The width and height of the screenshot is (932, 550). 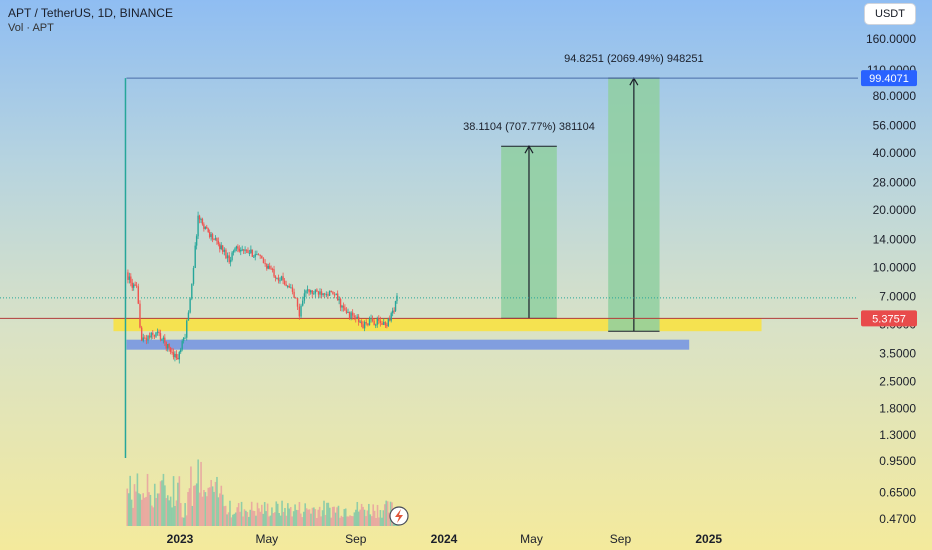 I want to click on price-badge-low: 5.3757, so click(x=889, y=318).